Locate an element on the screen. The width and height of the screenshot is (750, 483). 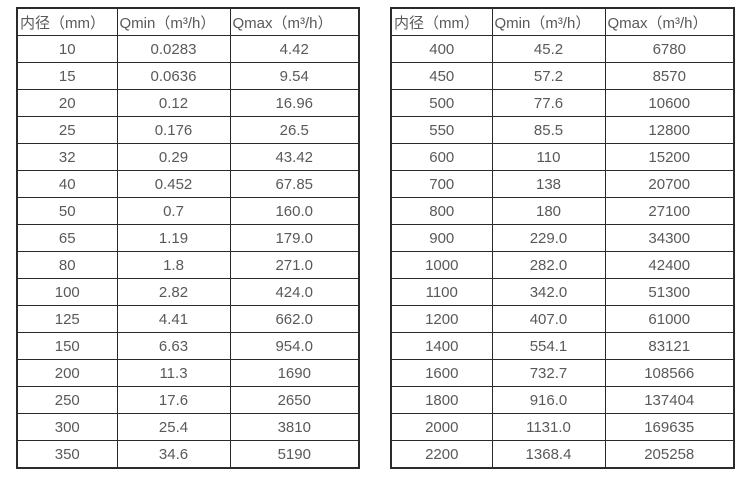
qmin-cell: 0.0636 is located at coordinates (173, 76).